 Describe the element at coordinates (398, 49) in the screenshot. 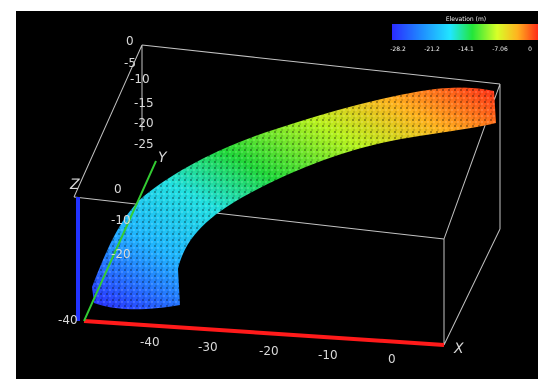

I see `colorbar-tick-0: -28.2` at that location.